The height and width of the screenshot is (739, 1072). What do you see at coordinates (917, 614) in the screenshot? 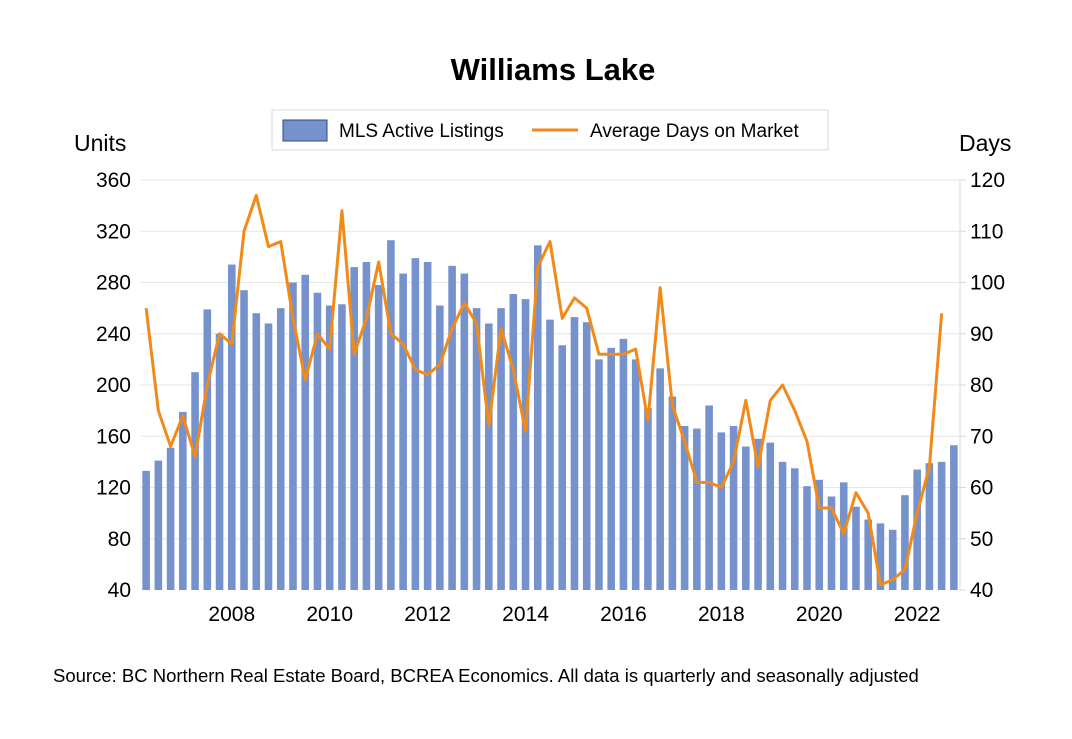
I see `x-tick-label: 2022` at bounding box center [917, 614].